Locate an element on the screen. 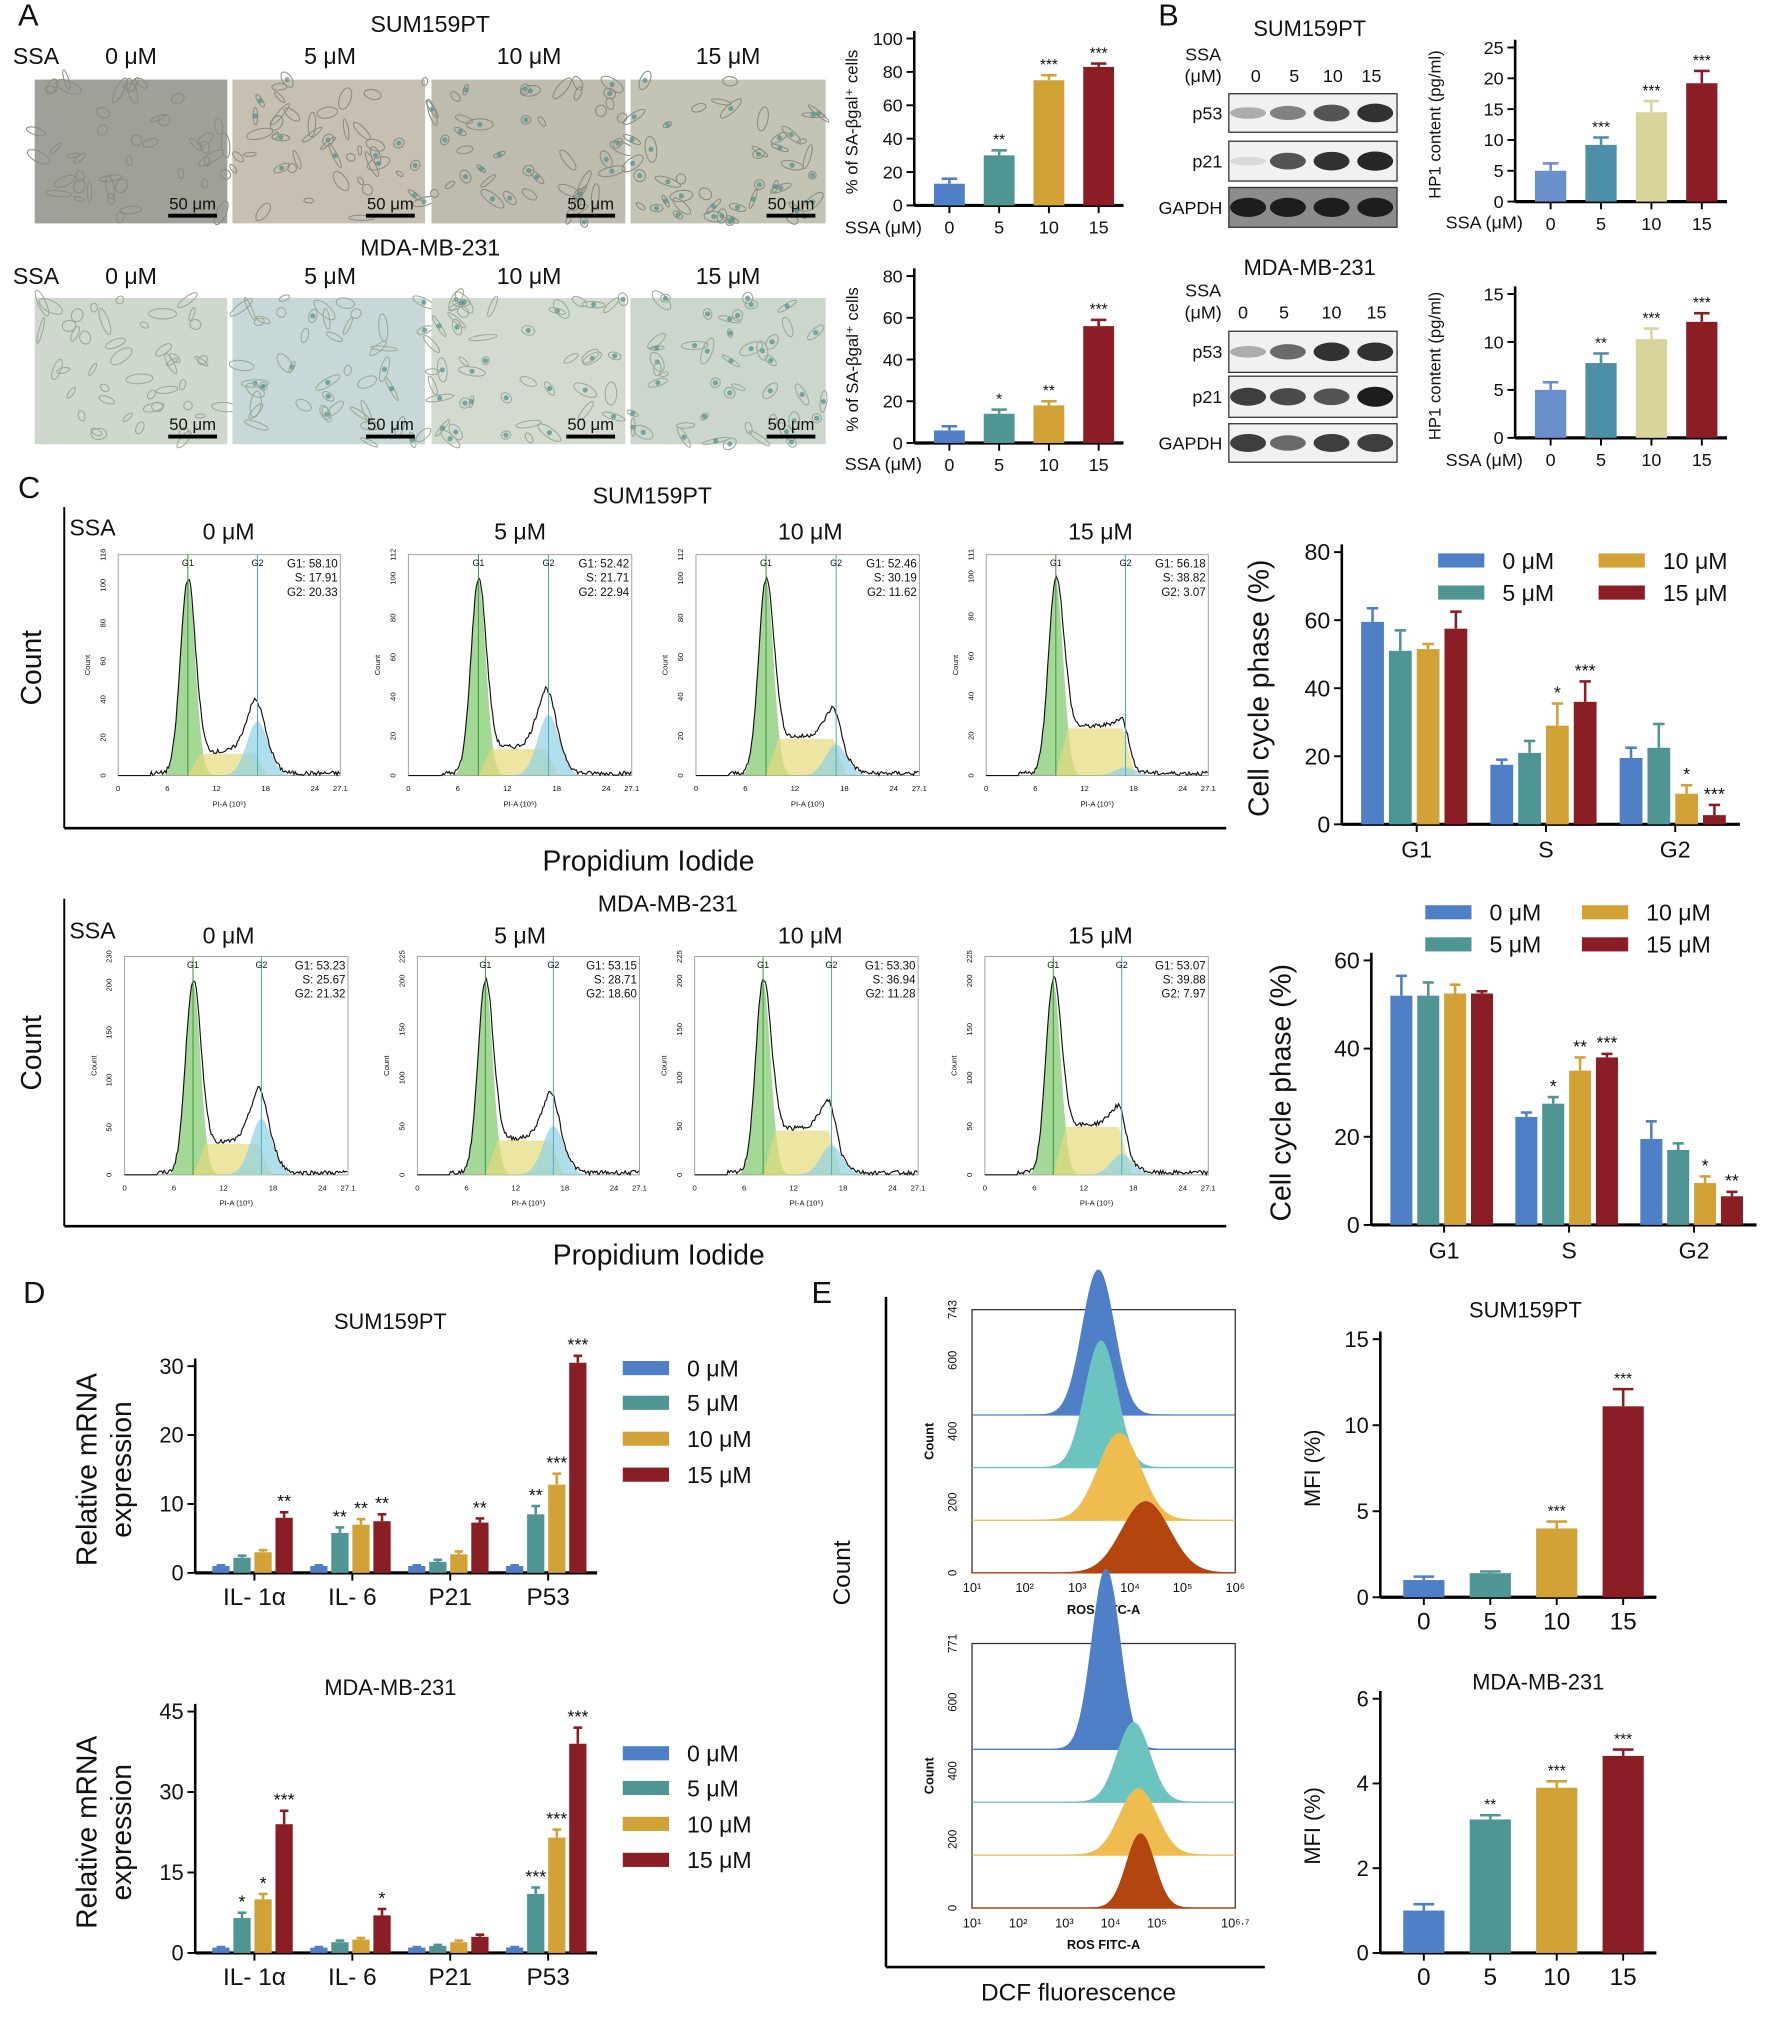 The height and width of the screenshot is (2021, 1772). y-tick-label: 0 is located at coordinates (954, 1573).